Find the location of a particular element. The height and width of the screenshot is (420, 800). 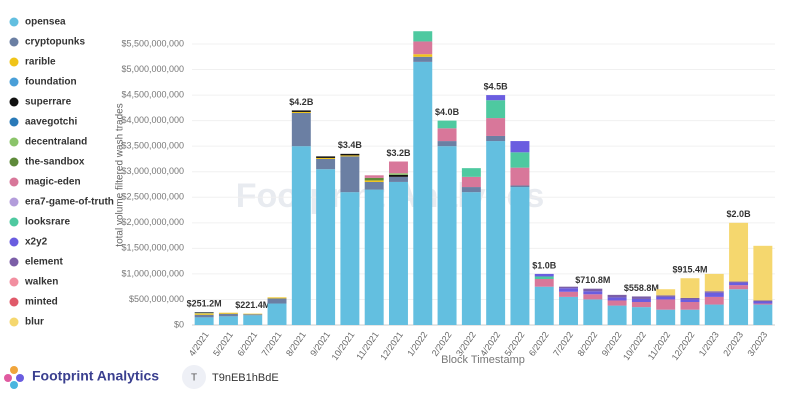

y-tick-label: $1,500,000,000 is located at coordinates (152, 248).